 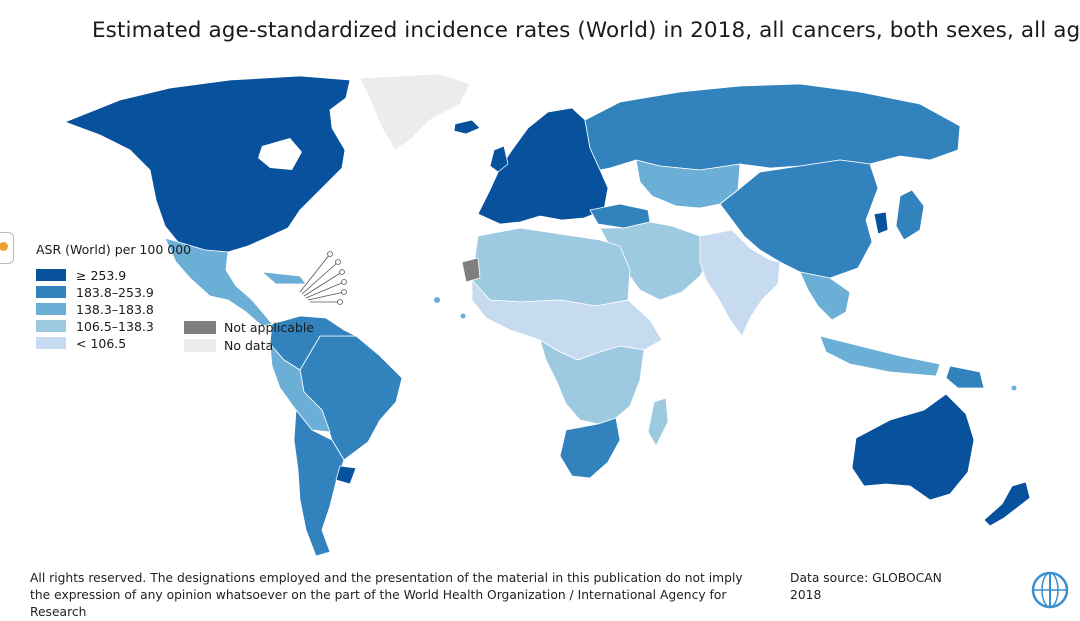 What do you see at coordinates (1050, 590) in the screenshot?
I see `who-logo-icon` at bounding box center [1050, 590].